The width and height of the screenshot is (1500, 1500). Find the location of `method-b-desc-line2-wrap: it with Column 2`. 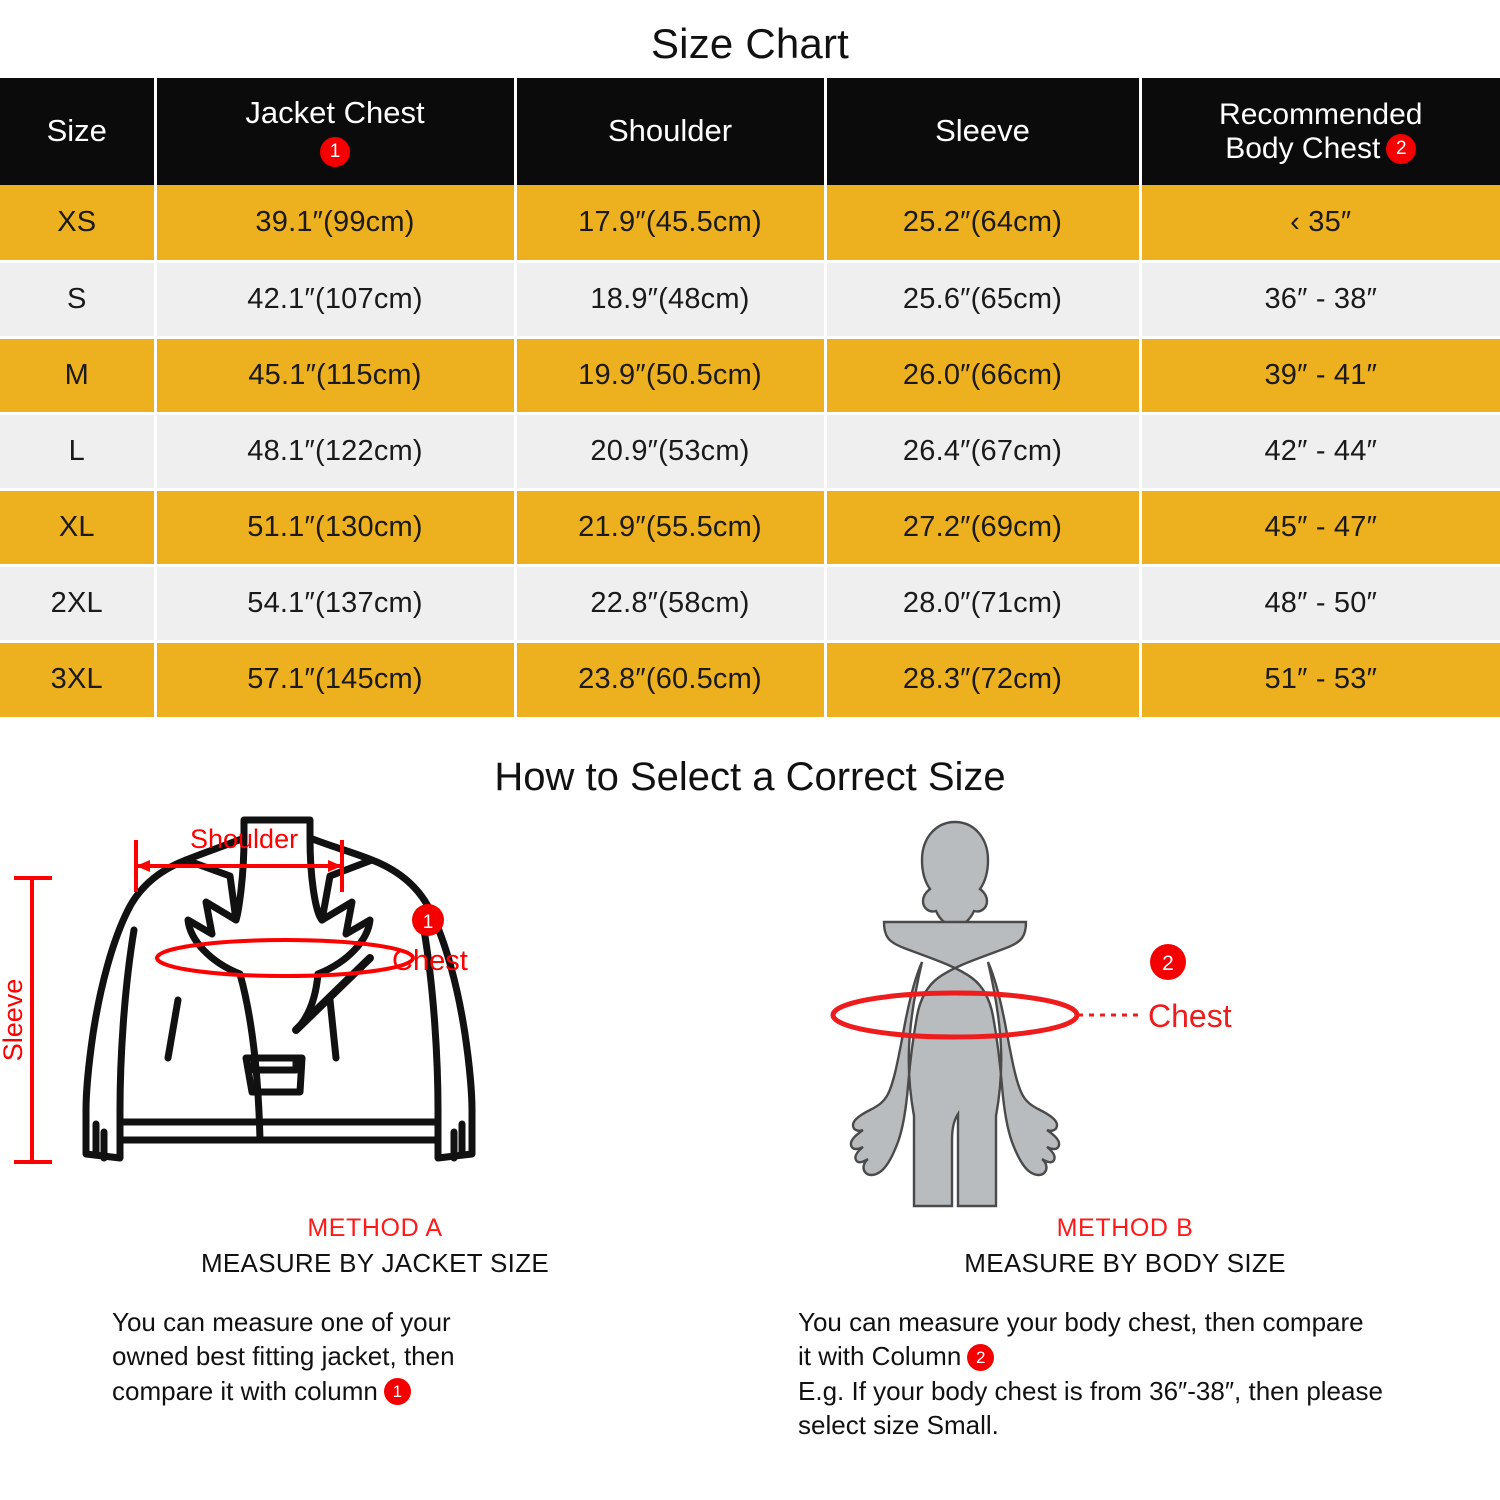

method-b-desc-line2-wrap: it with Column 2 is located at coordinates (1129, 1356).